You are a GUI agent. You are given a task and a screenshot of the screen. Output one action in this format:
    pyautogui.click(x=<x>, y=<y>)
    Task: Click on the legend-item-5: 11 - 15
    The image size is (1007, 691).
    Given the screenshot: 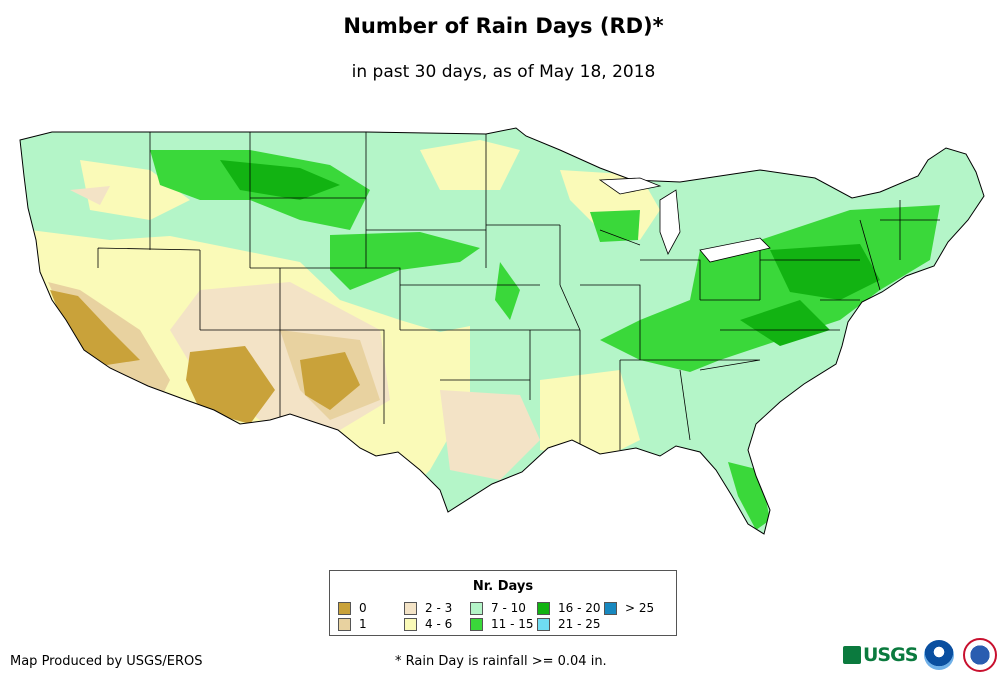 What is the action you would take?
    pyautogui.click(x=502, y=624)
    